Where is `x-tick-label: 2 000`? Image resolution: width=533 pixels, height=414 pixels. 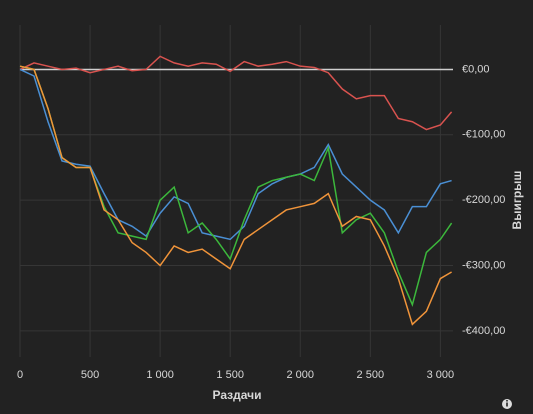 x-tick-label: 2 000 is located at coordinates (300, 375).